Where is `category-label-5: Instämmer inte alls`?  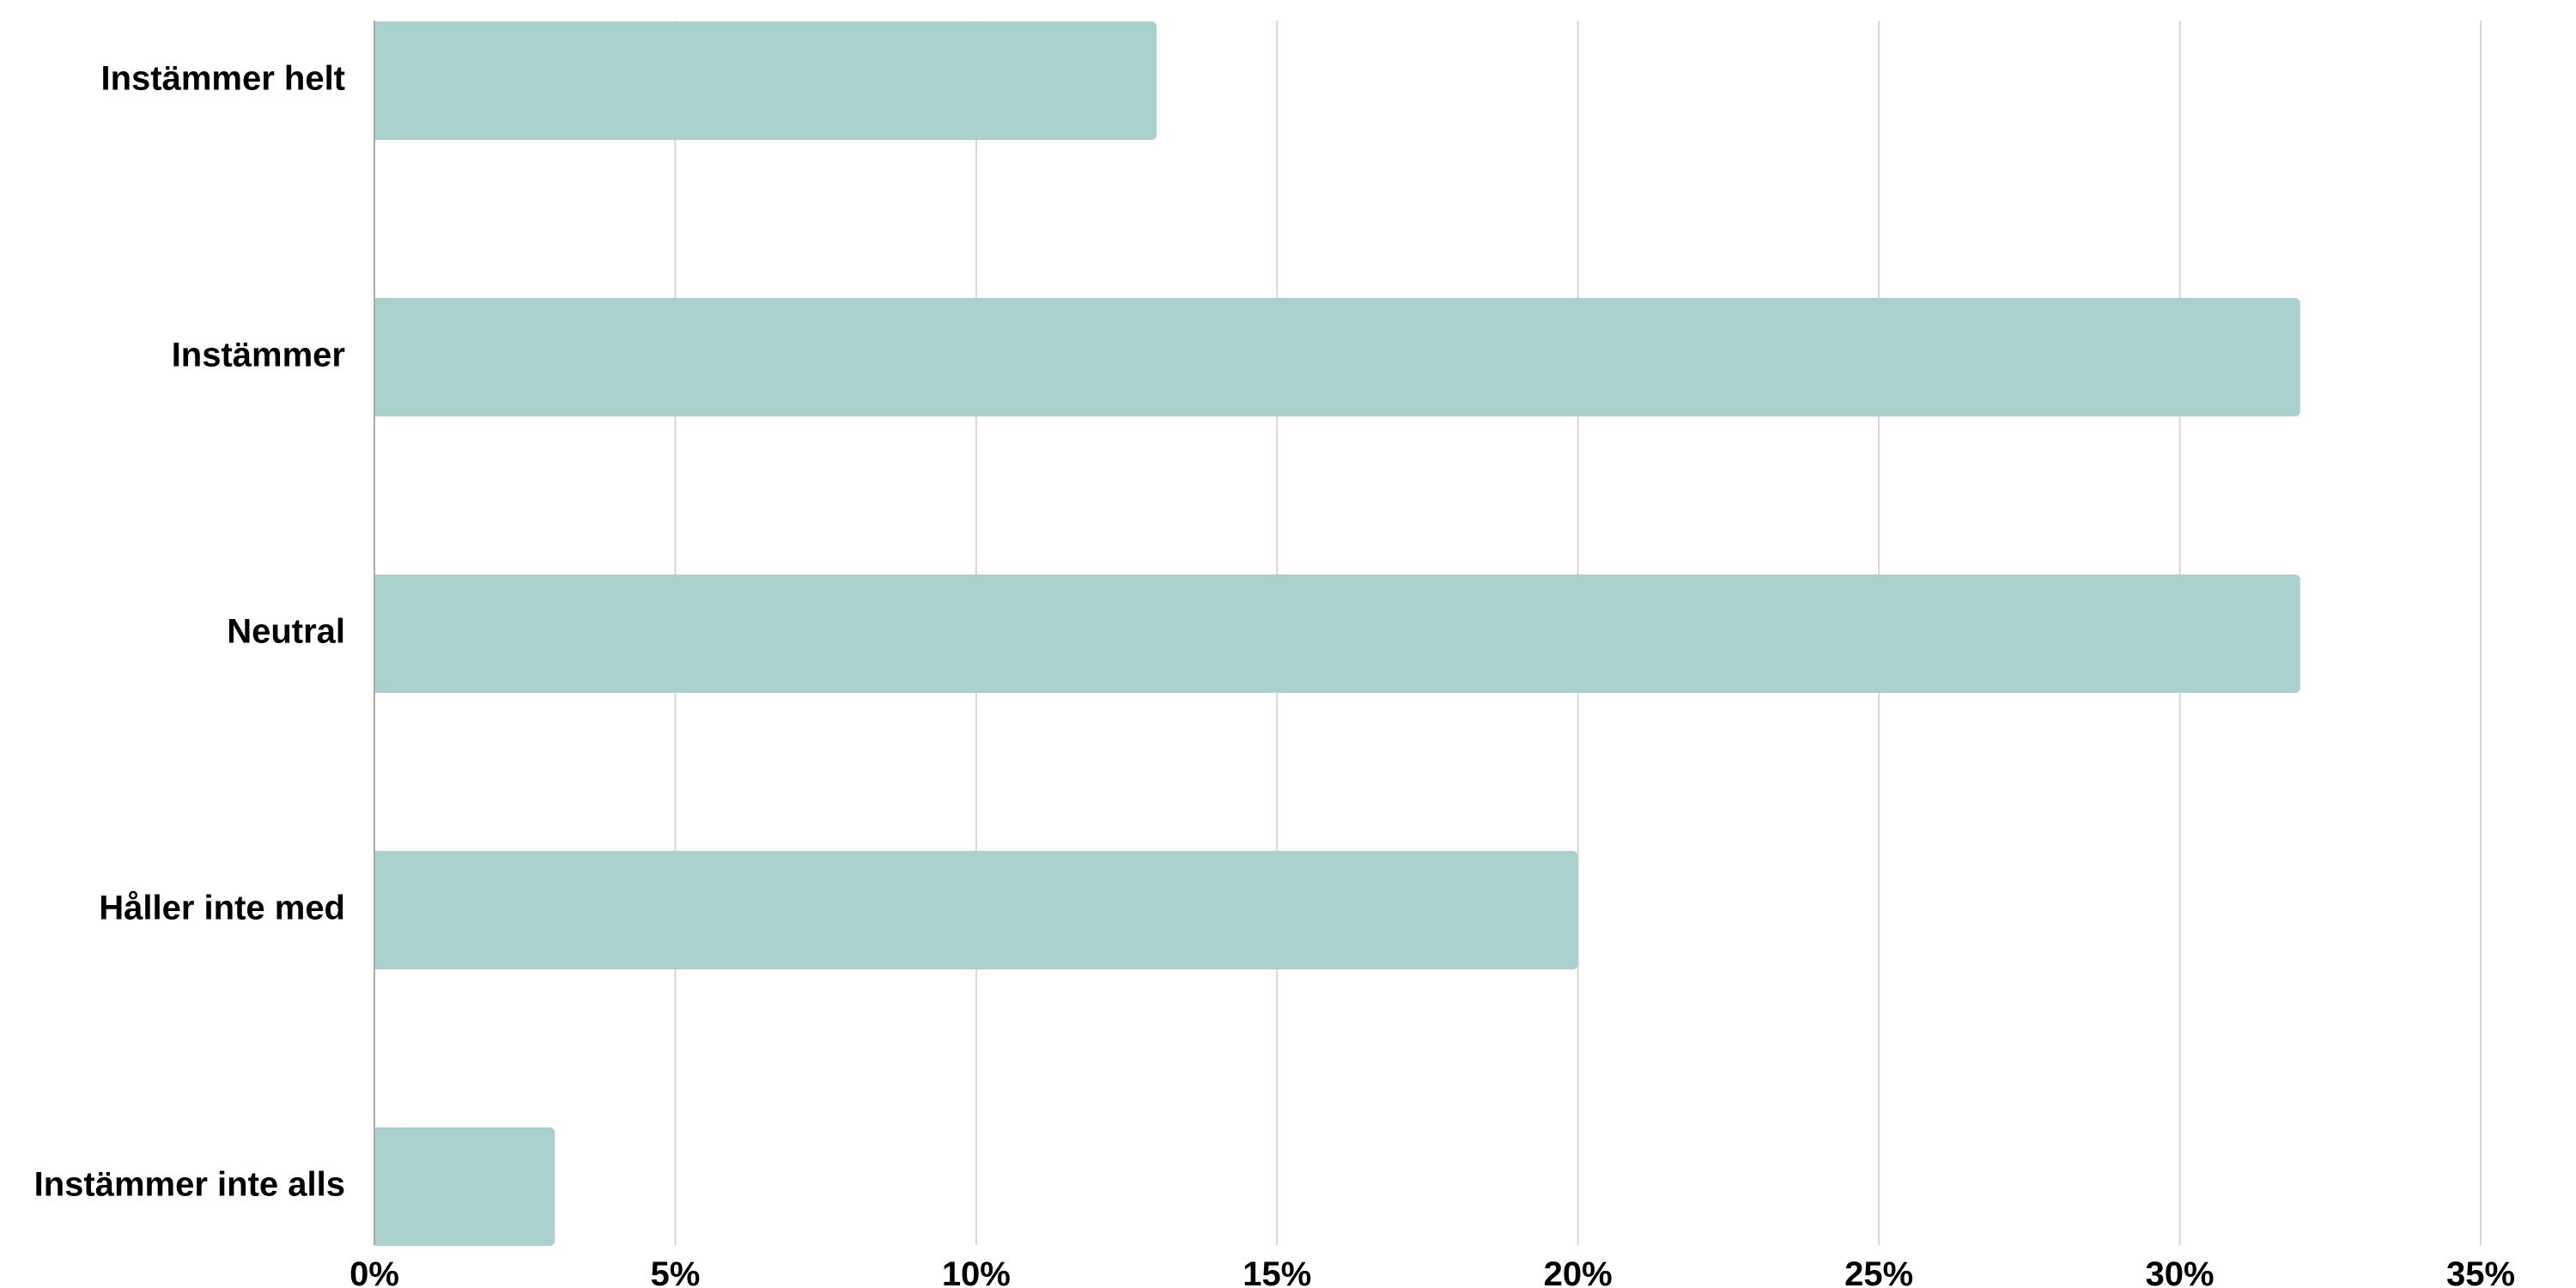 category-label-5: Instämmer inte alls is located at coordinates (190, 1185).